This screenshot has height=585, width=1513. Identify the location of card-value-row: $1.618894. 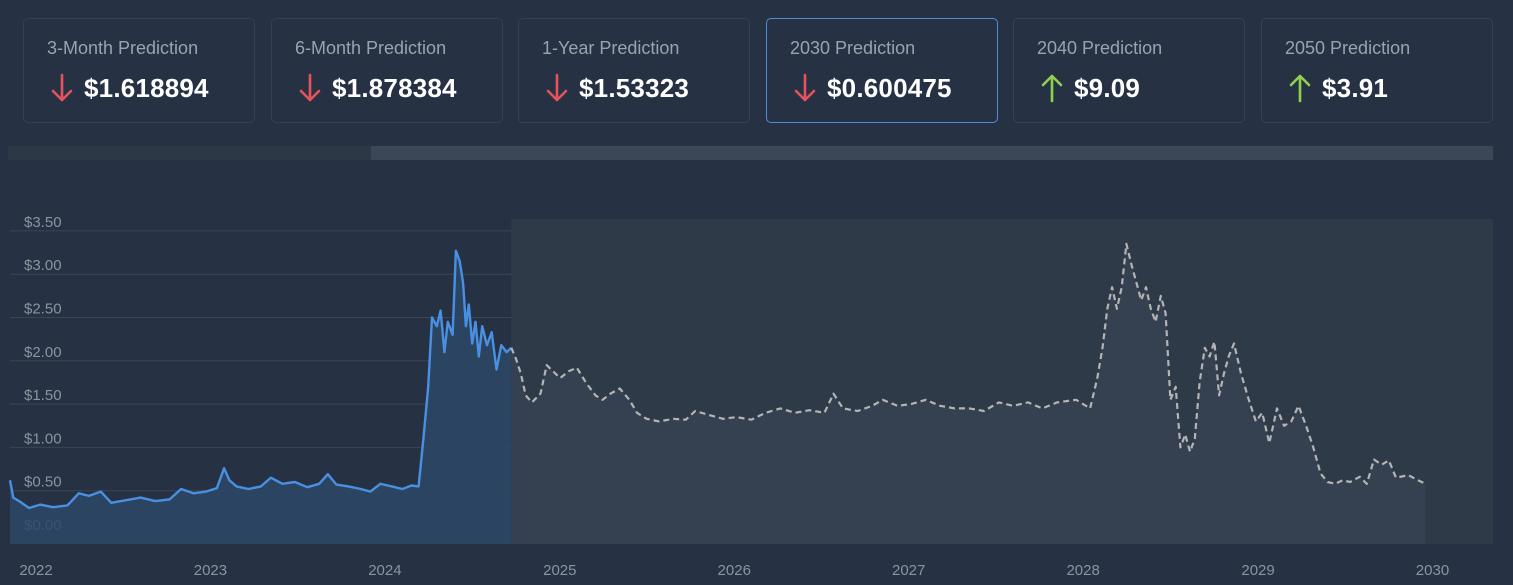
(130, 88).